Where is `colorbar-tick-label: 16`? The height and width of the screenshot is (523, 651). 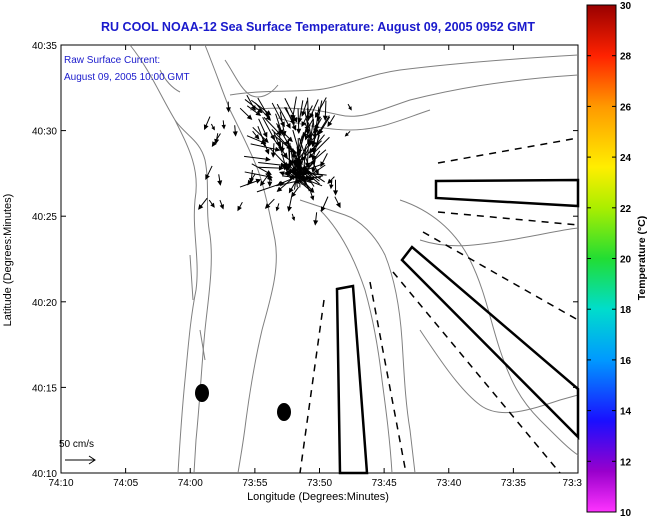 colorbar-tick-label: 16 is located at coordinates (626, 361).